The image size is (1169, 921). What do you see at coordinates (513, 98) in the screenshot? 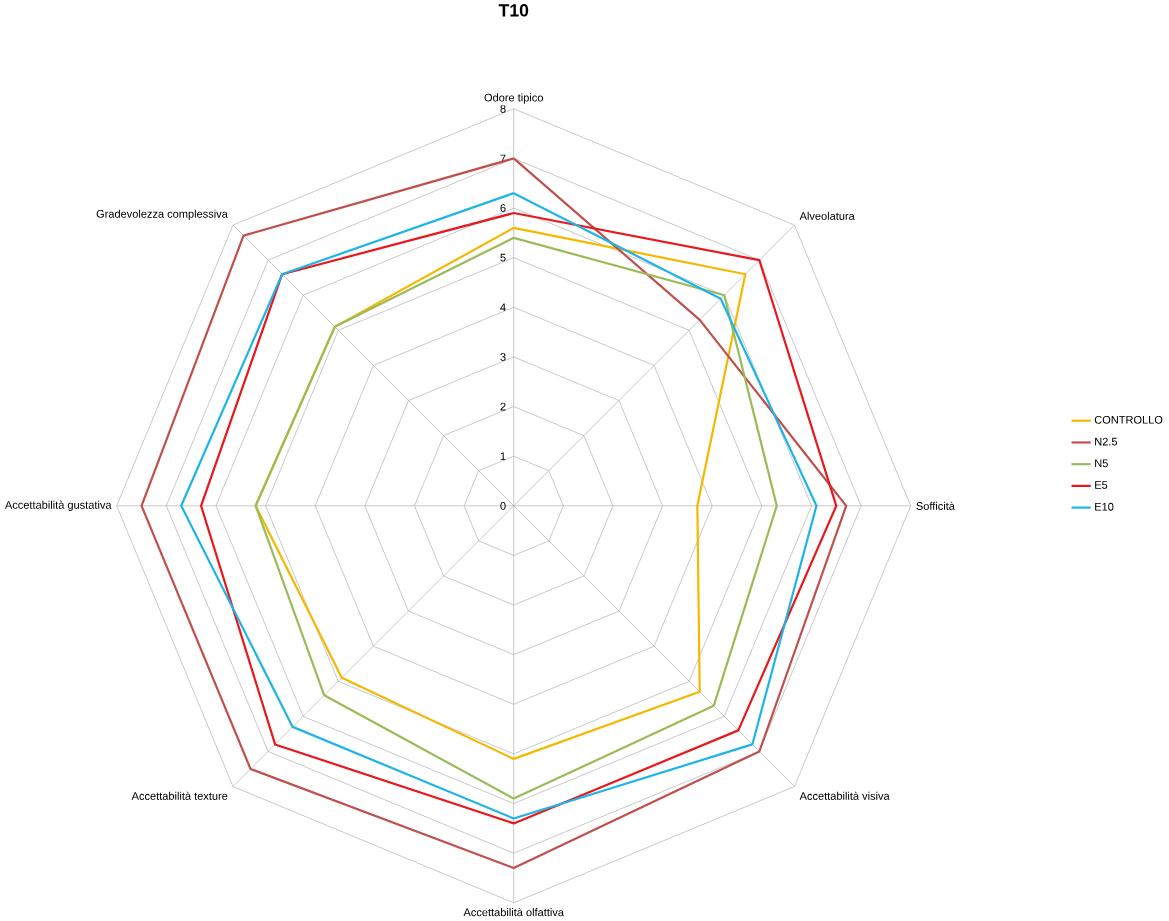
I see `spoke-label: Odore tipico` at bounding box center [513, 98].